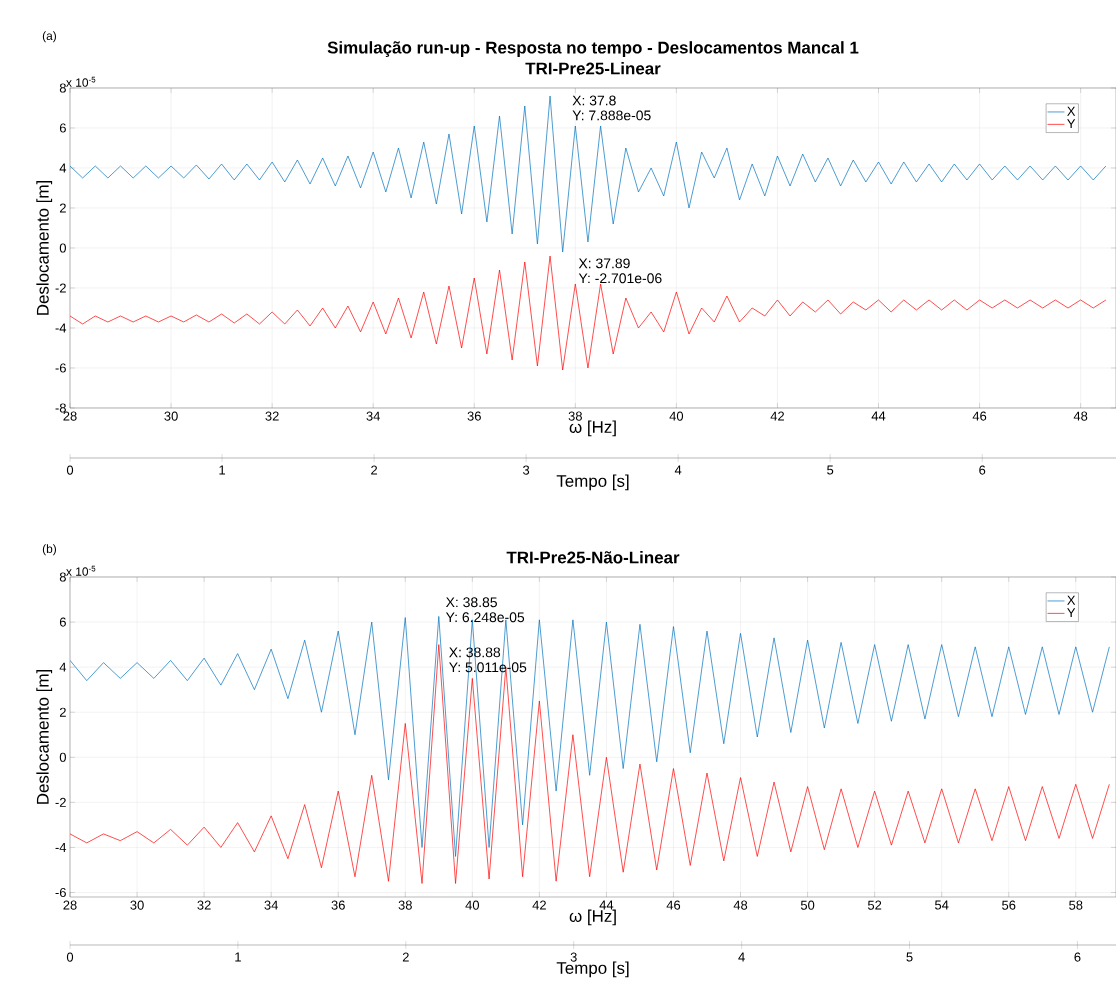 The image size is (1116, 988). I want to click on annotation: X: 38.85, so click(471, 602).